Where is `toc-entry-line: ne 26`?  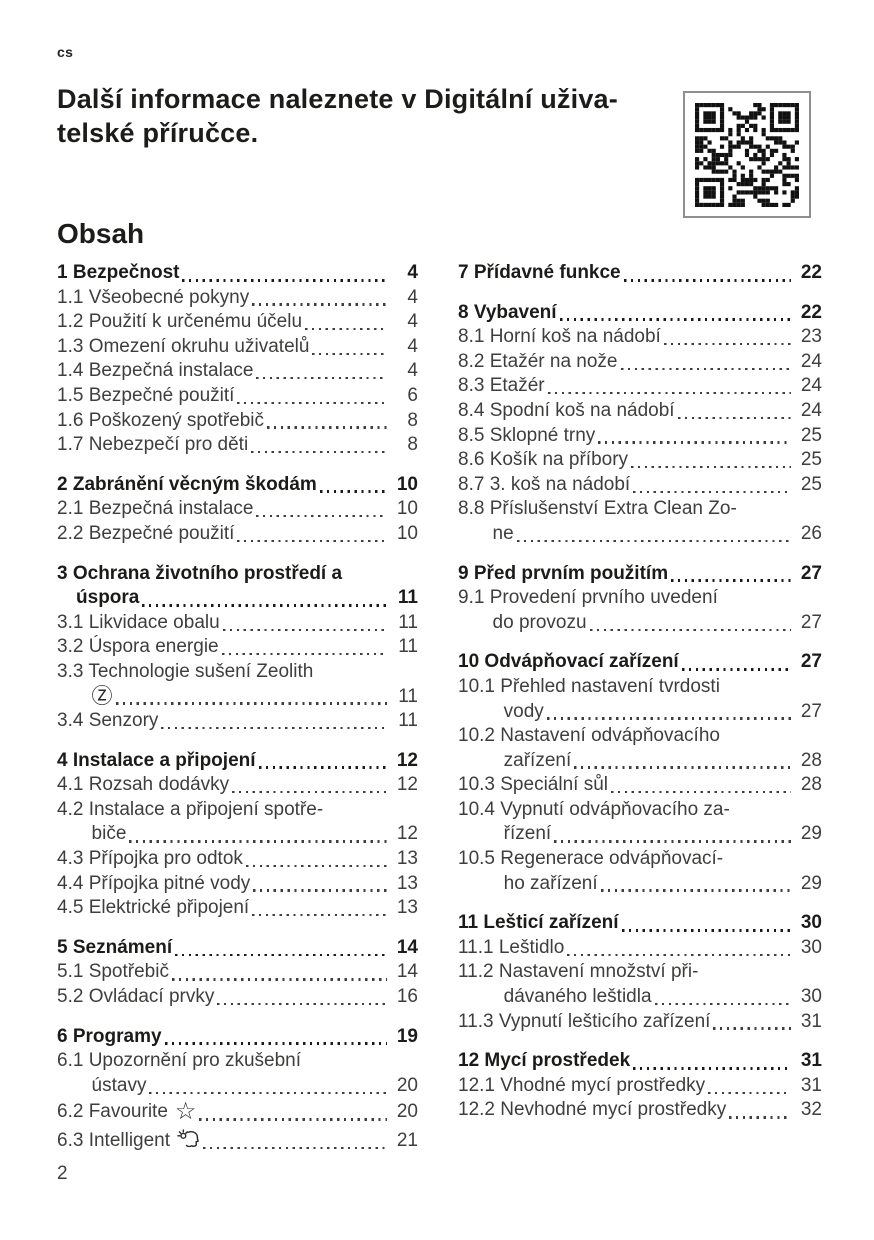 toc-entry-line: ne 26 is located at coordinates (640, 534).